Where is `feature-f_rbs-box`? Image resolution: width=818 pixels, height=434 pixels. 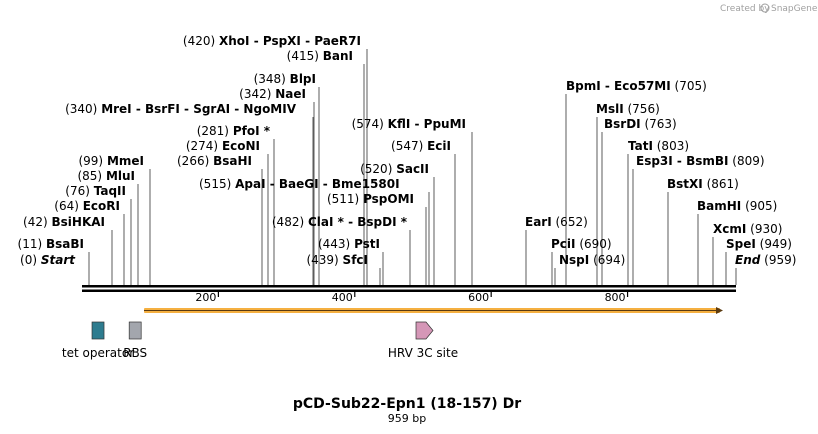
feature-f_rbs-box is located at coordinates (135, 330).